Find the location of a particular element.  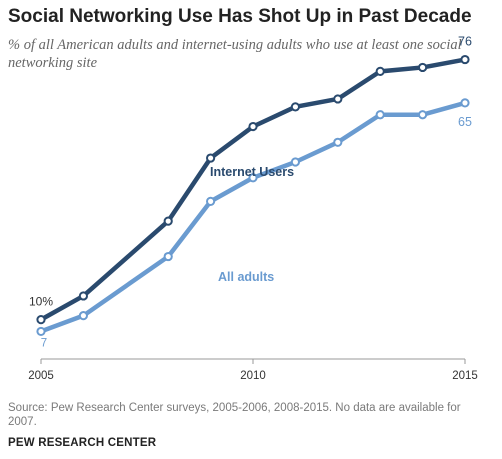

x-tick-label: 2015 is located at coordinates (465, 376).